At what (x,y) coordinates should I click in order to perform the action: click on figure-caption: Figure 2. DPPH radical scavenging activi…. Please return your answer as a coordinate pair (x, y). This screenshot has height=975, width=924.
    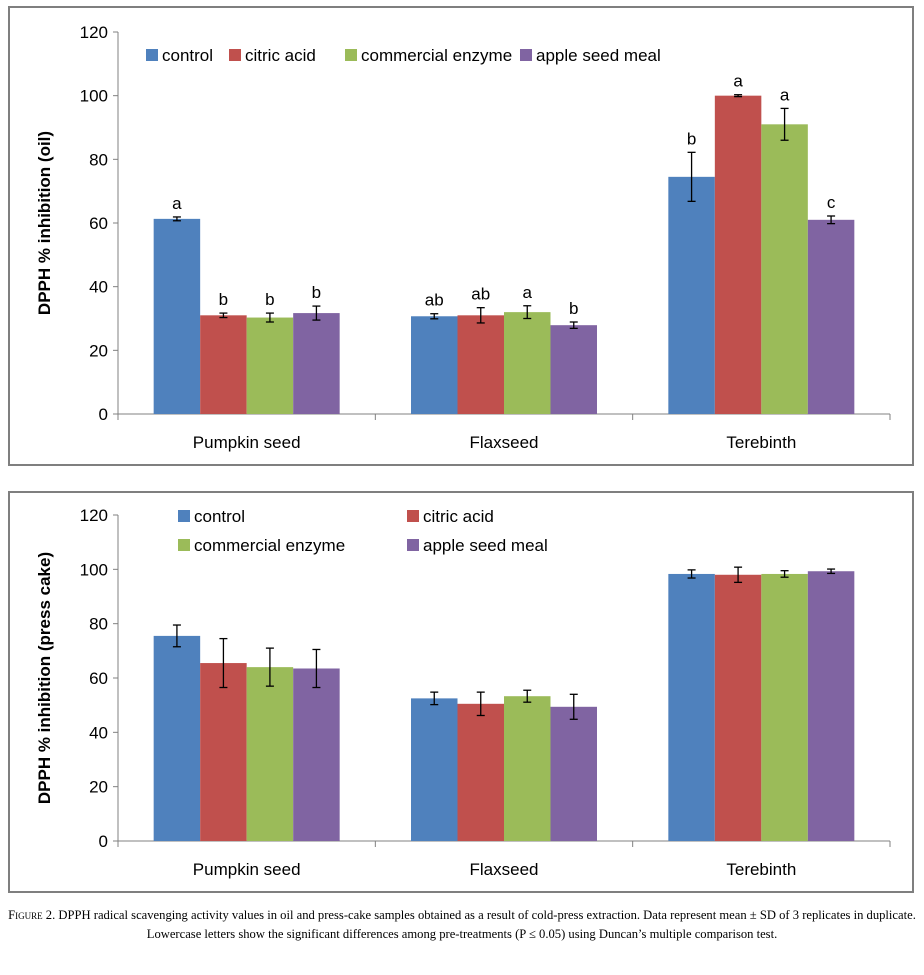
    Looking at the image, I should click on (462, 925).